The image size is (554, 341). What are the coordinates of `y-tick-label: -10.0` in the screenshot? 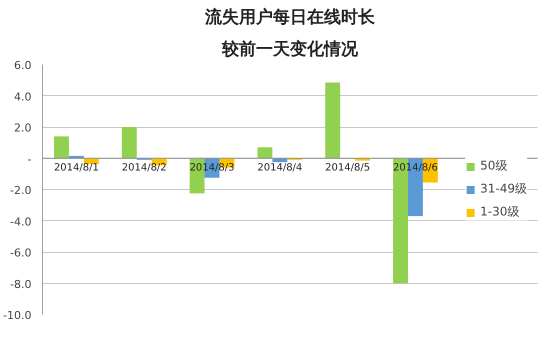 It's located at (17, 315).